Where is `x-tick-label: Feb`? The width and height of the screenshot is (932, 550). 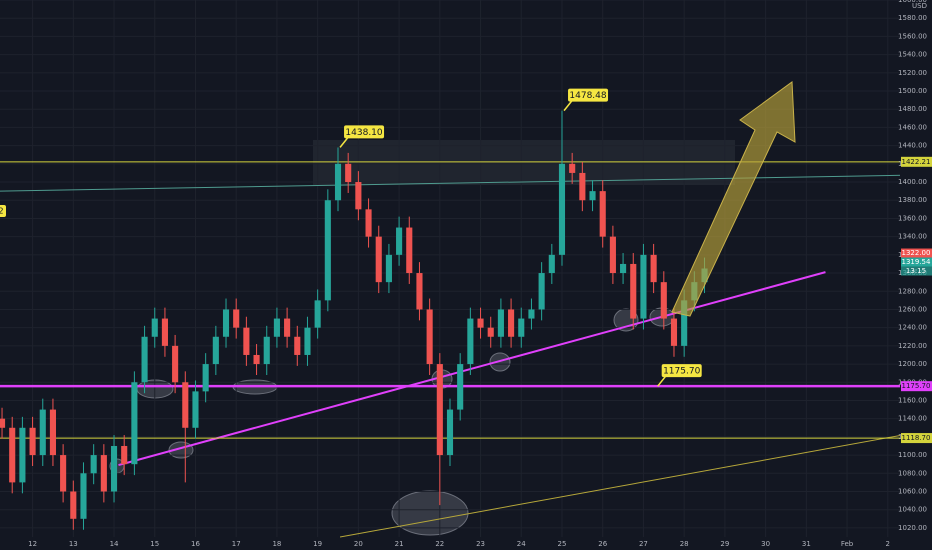 x-tick-label: Feb is located at coordinates (847, 544).